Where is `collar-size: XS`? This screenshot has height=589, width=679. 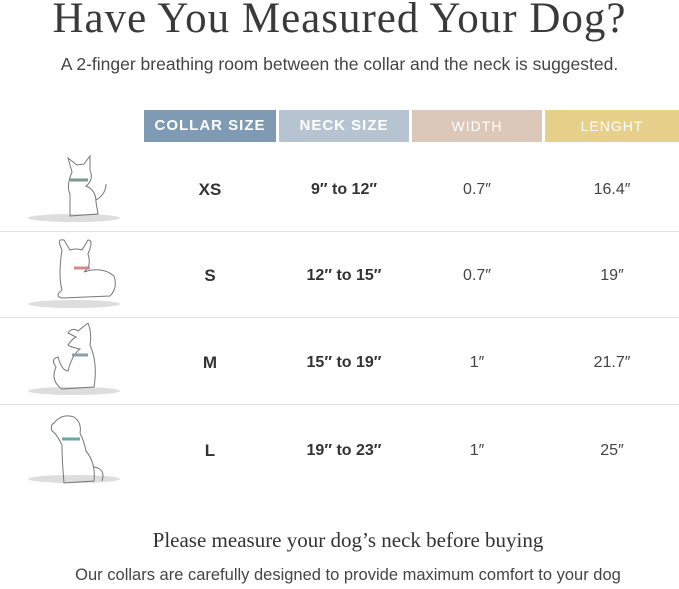 collar-size: XS is located at coordinates (210, 189).